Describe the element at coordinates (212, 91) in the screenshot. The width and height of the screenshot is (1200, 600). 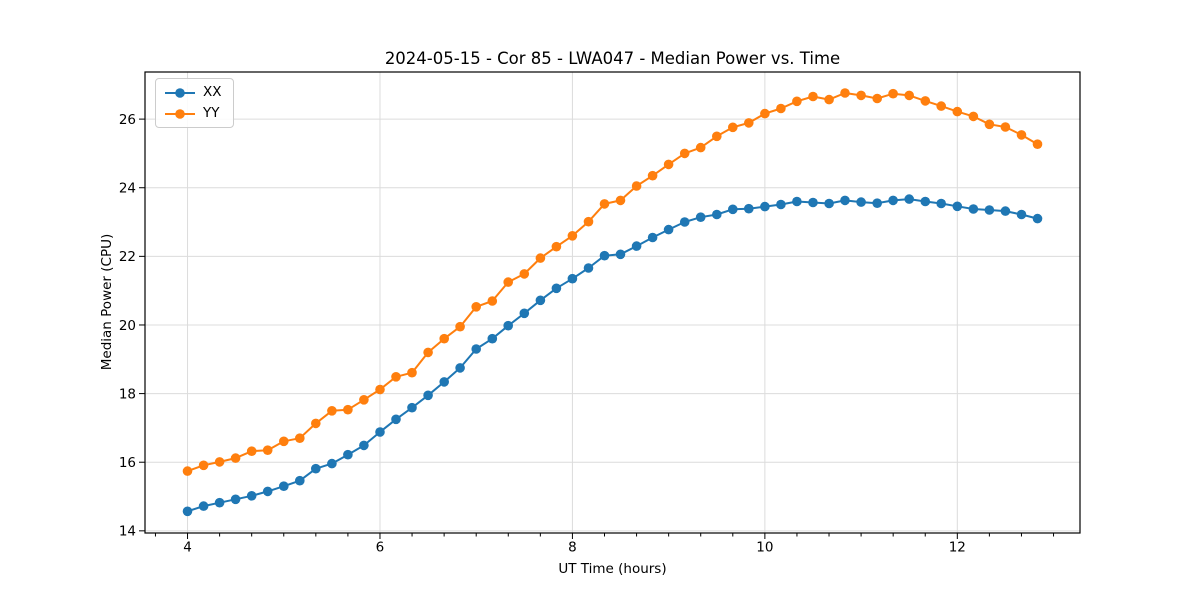
I see `legend-label-xx: XX` at that location.